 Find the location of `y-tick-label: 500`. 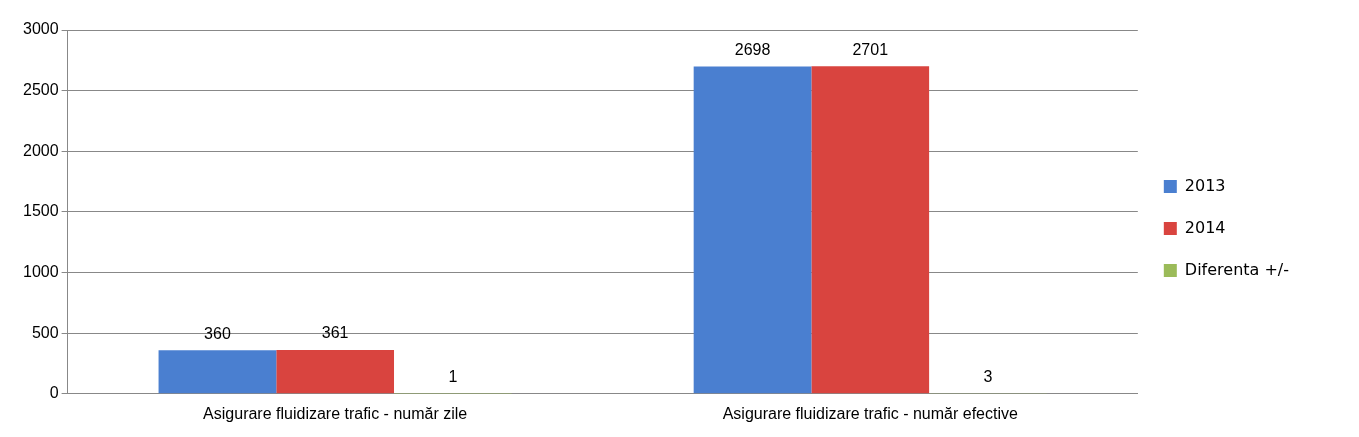

y-tick-label: 500 is located at coordinates (45, 332).